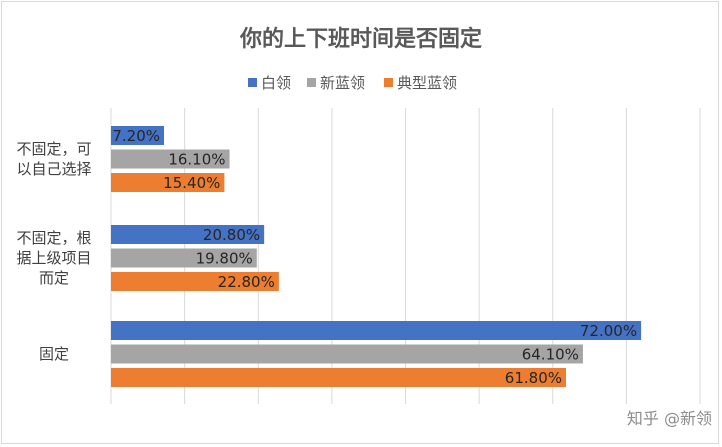 The image size is (722, 447). Describe the element at coordinates (342, 83) in the screenshot. I see `legend-label: 新蓝领` at that location.